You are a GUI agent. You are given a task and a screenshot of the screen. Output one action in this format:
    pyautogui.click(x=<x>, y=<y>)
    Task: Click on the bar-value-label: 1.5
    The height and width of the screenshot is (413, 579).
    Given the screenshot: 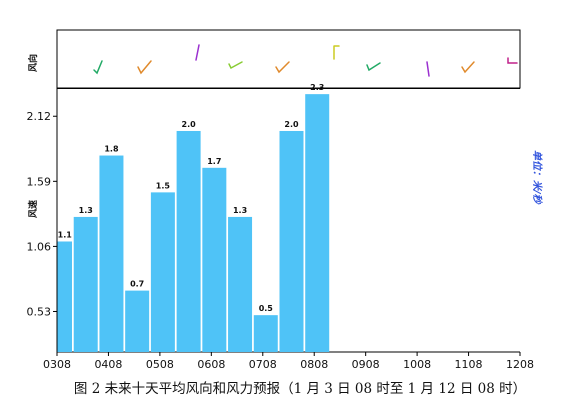 What is the action you would take?
    pyautogui.click(x=163, y=185)
    